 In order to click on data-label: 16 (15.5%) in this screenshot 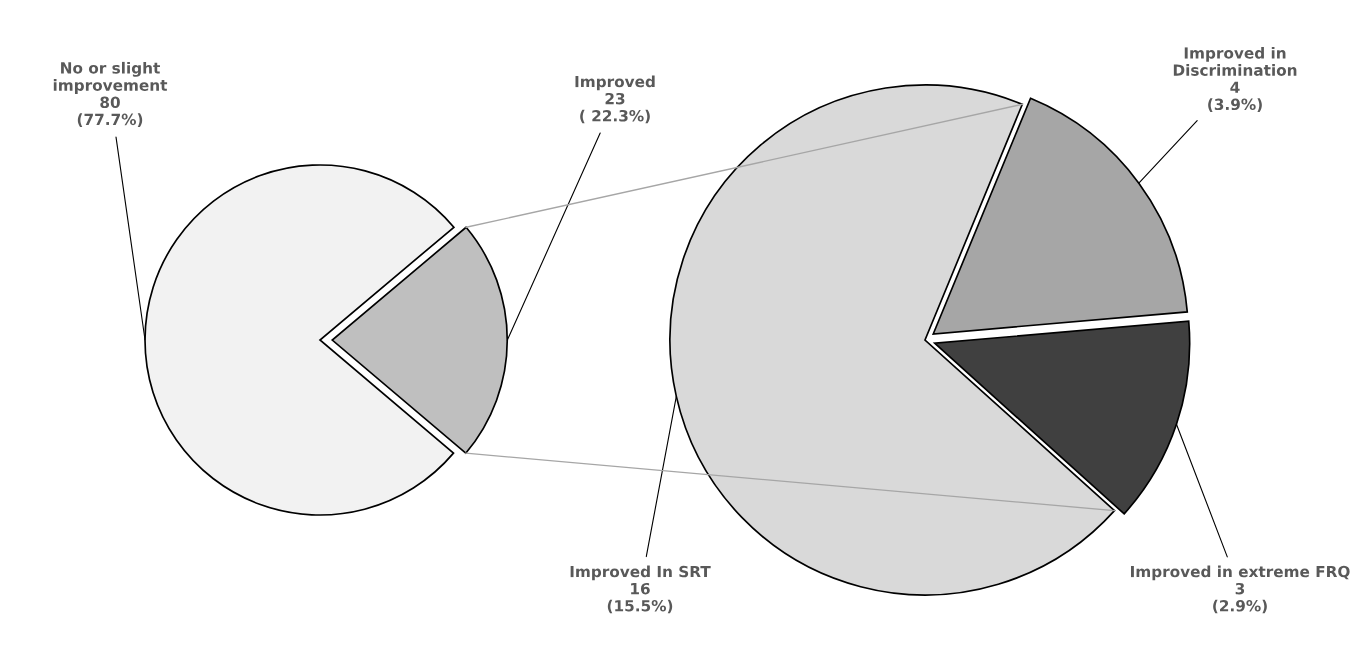, I will do `click(640, 598)`.